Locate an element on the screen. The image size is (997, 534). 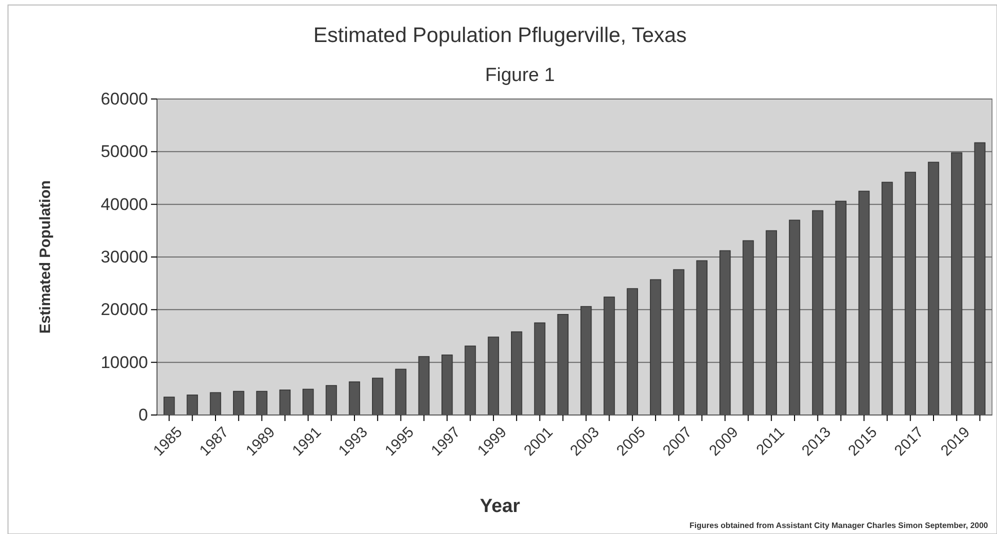
chart-title: Estimated Population Pflugerville, Texas is located at coordinates (500, 35).